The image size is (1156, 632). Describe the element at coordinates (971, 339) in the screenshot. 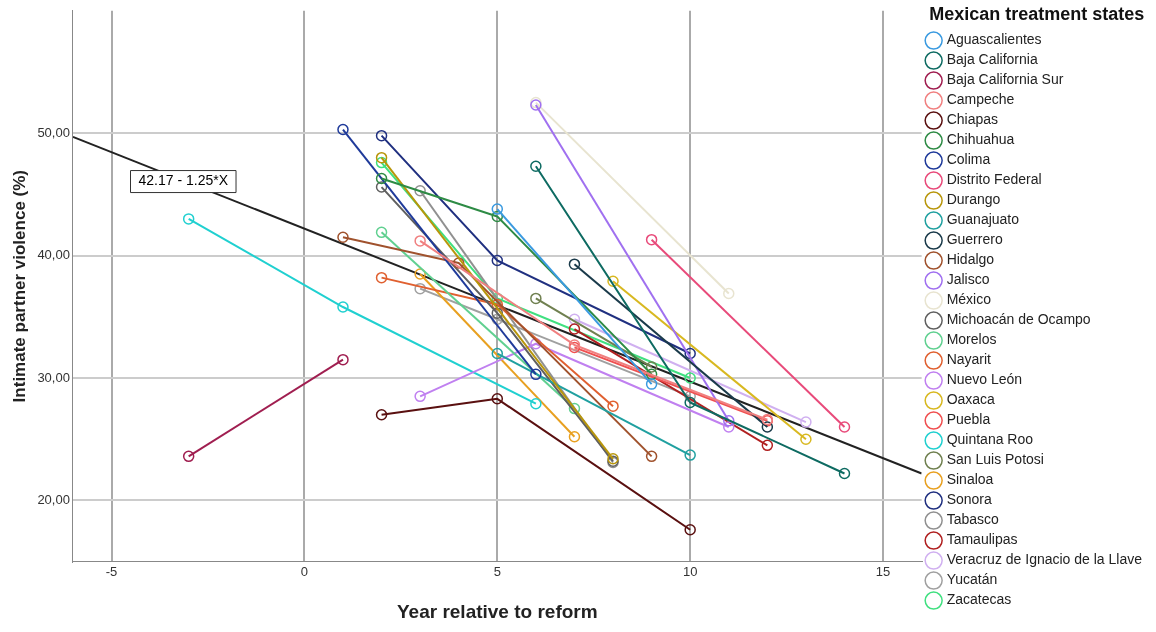

I see `legend-label: Morelos` at that location.